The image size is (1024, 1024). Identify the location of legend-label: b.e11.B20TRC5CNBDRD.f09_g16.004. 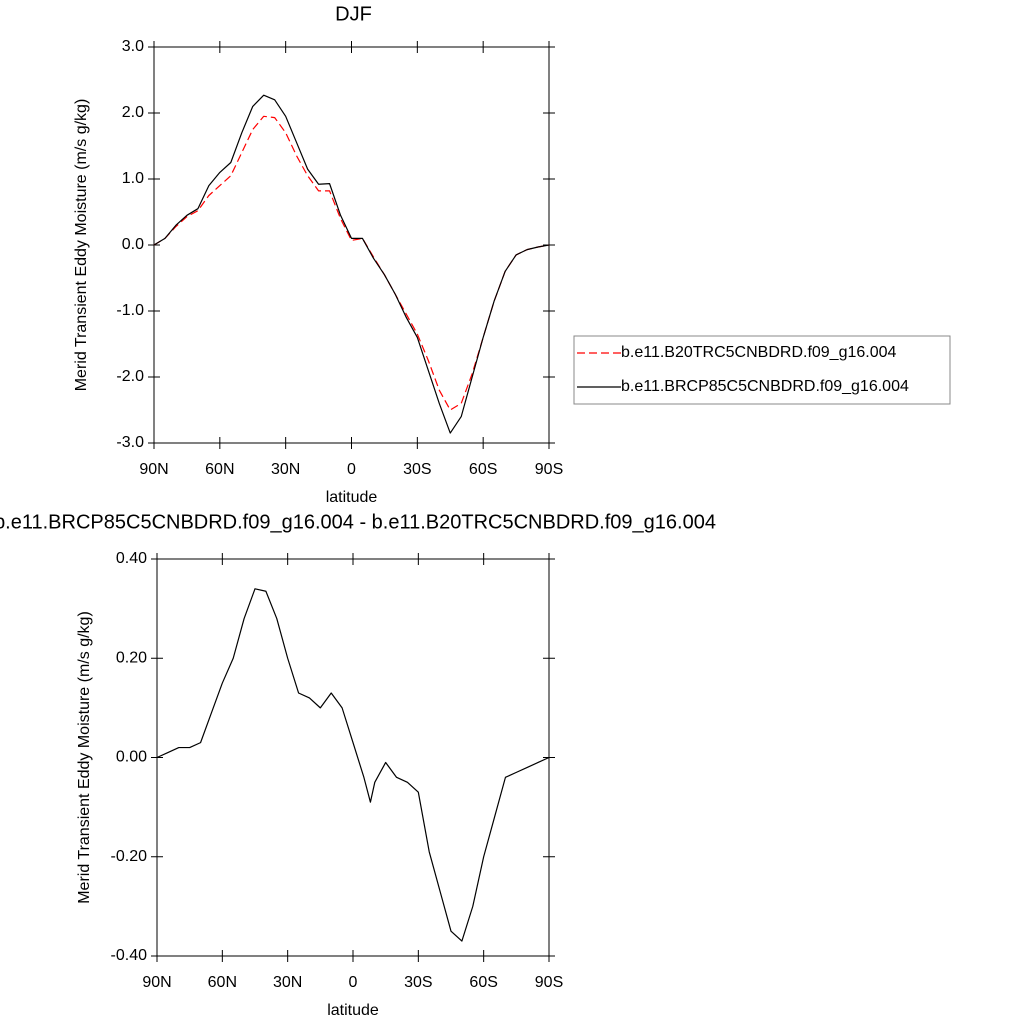
(759, 352).